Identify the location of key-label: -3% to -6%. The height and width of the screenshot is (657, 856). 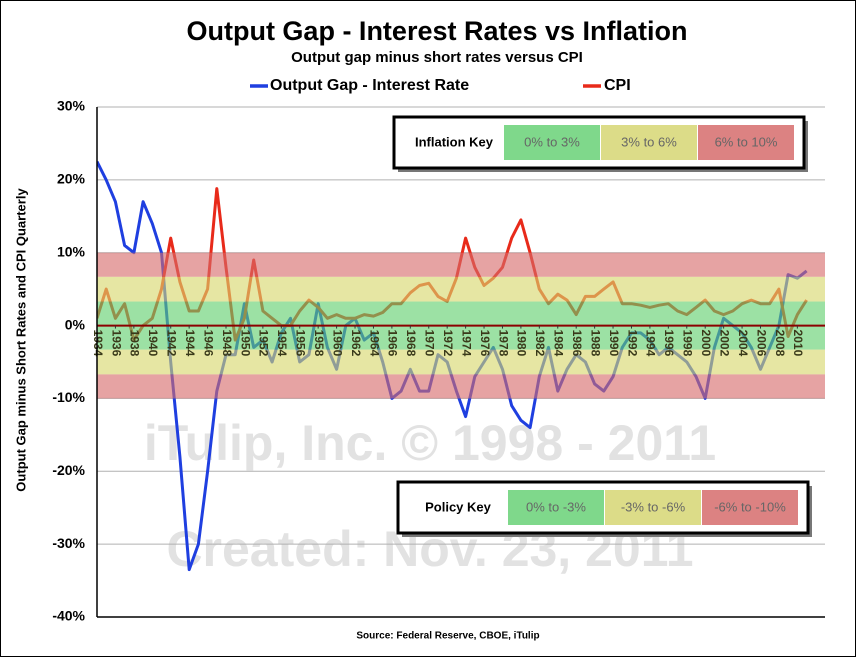
(653, 506).